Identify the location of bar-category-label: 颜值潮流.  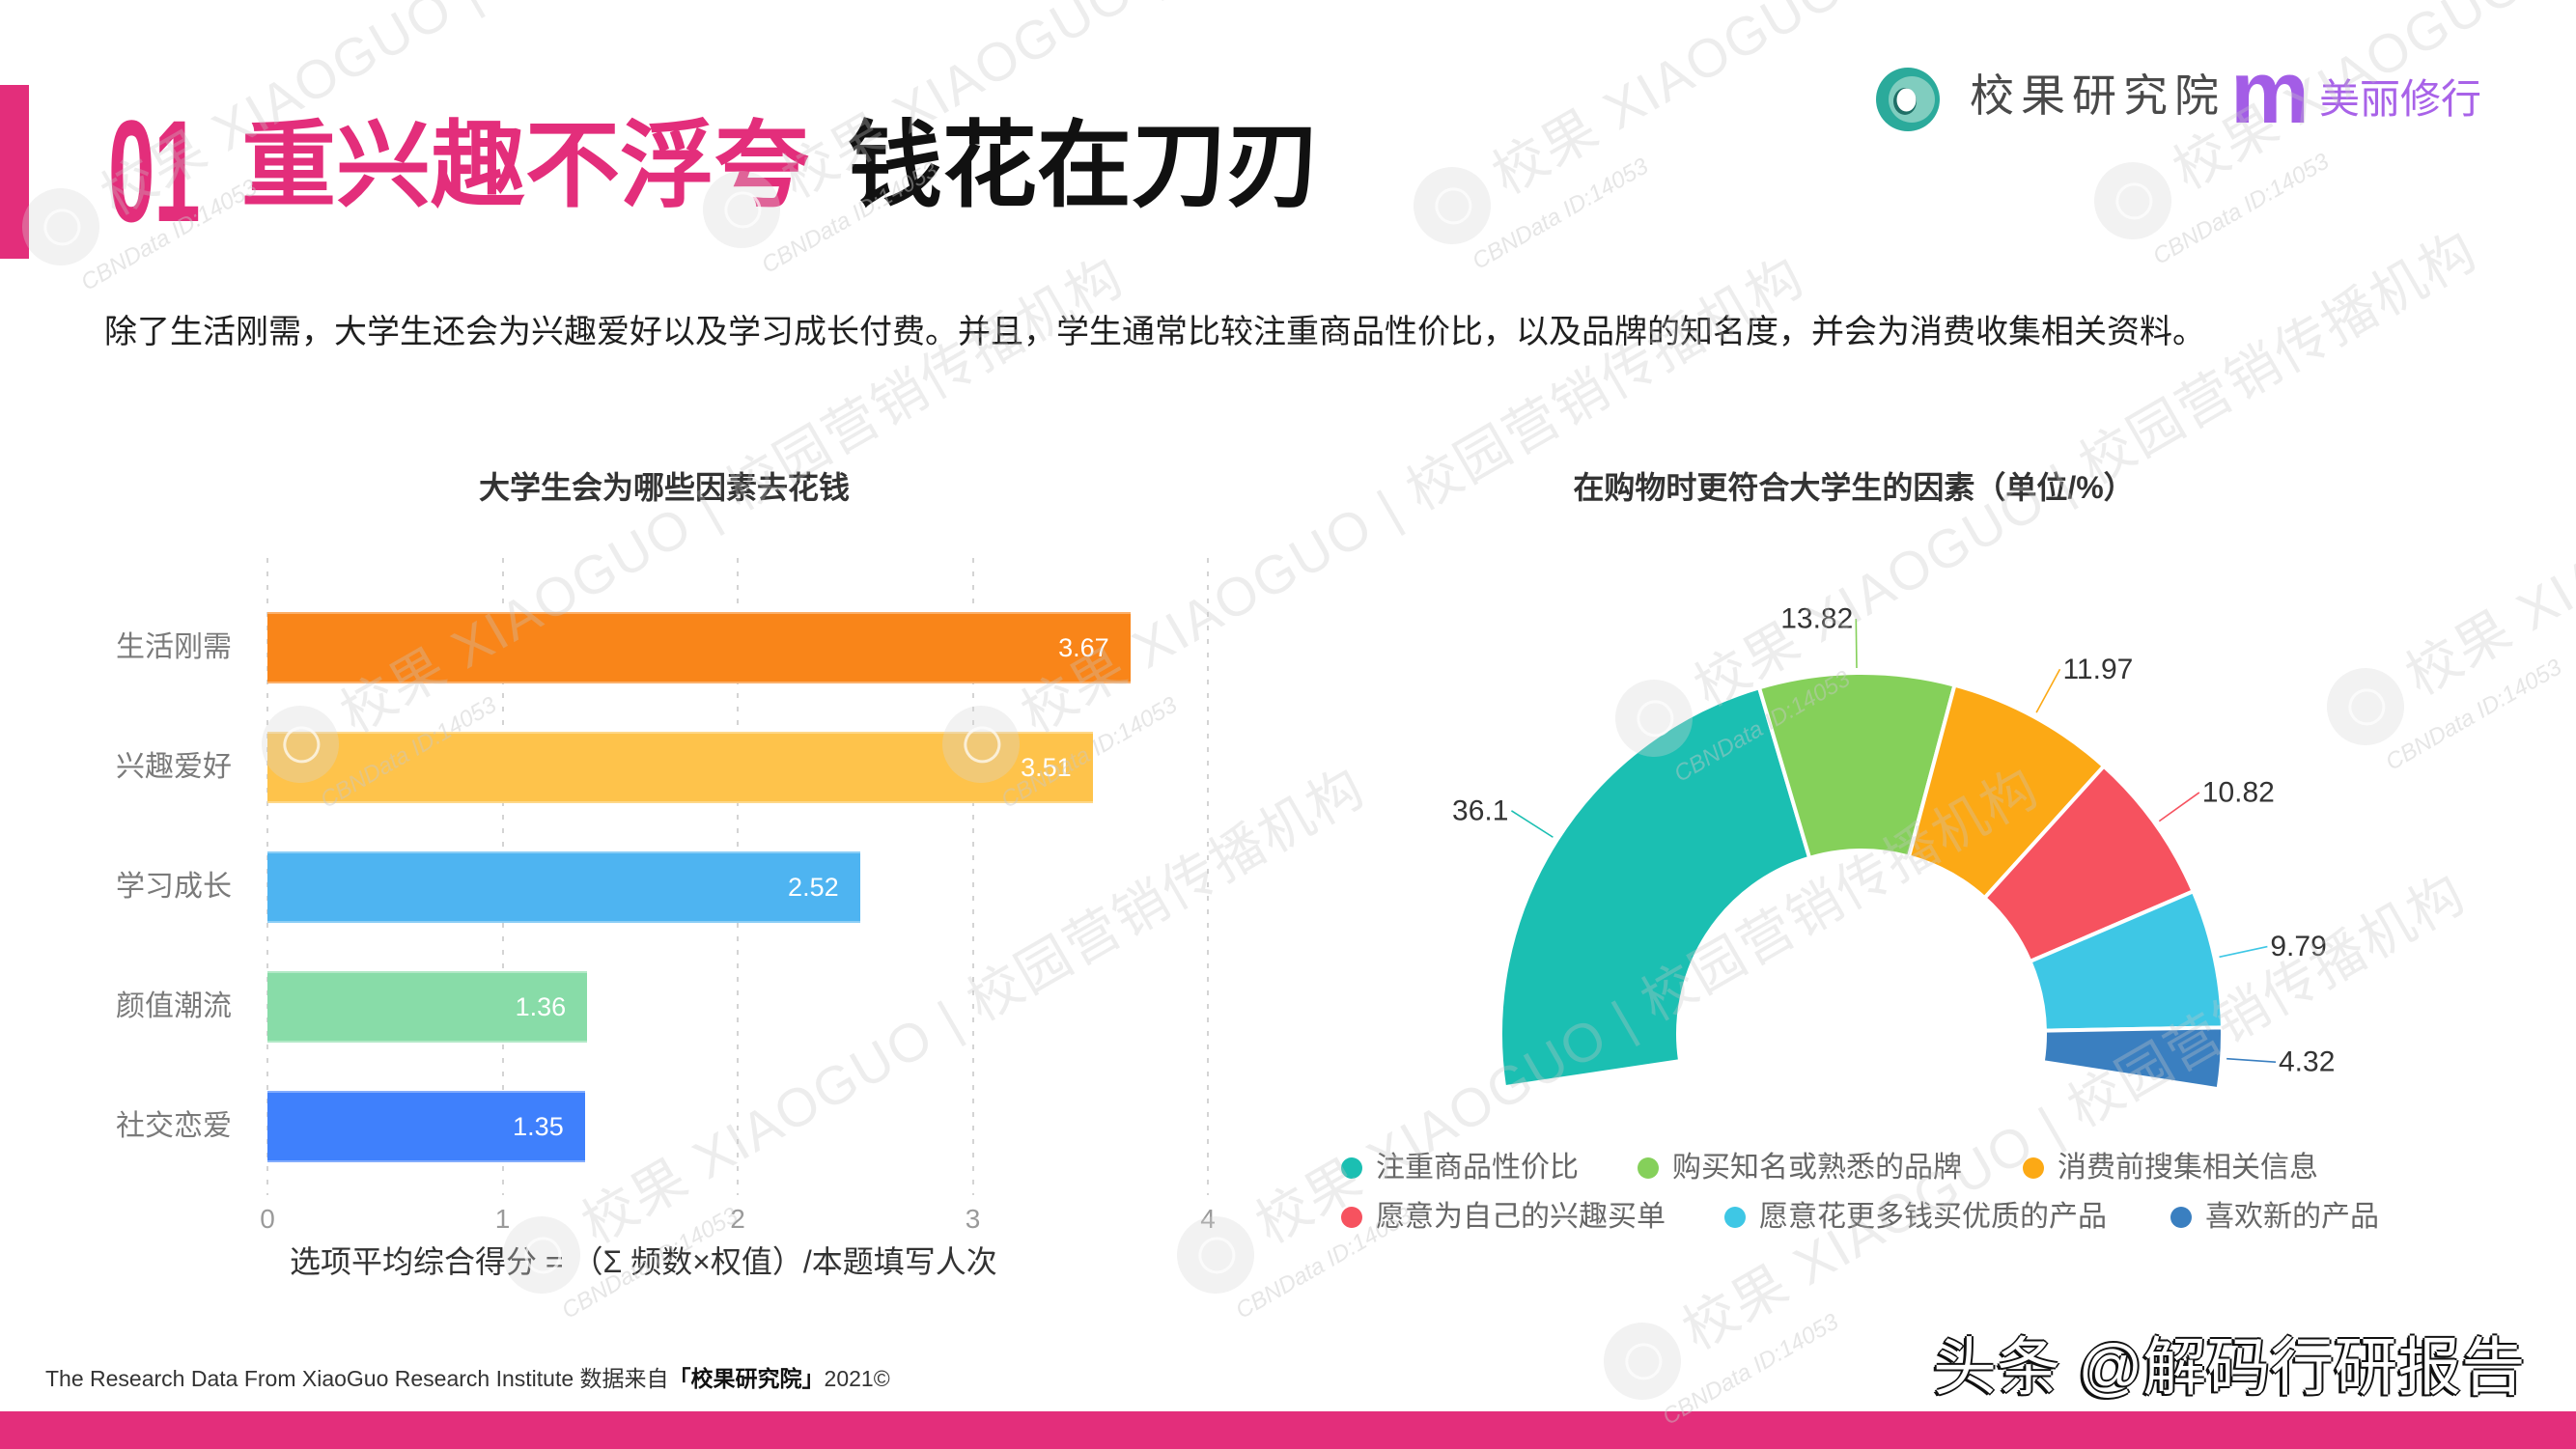
(174, 1006).